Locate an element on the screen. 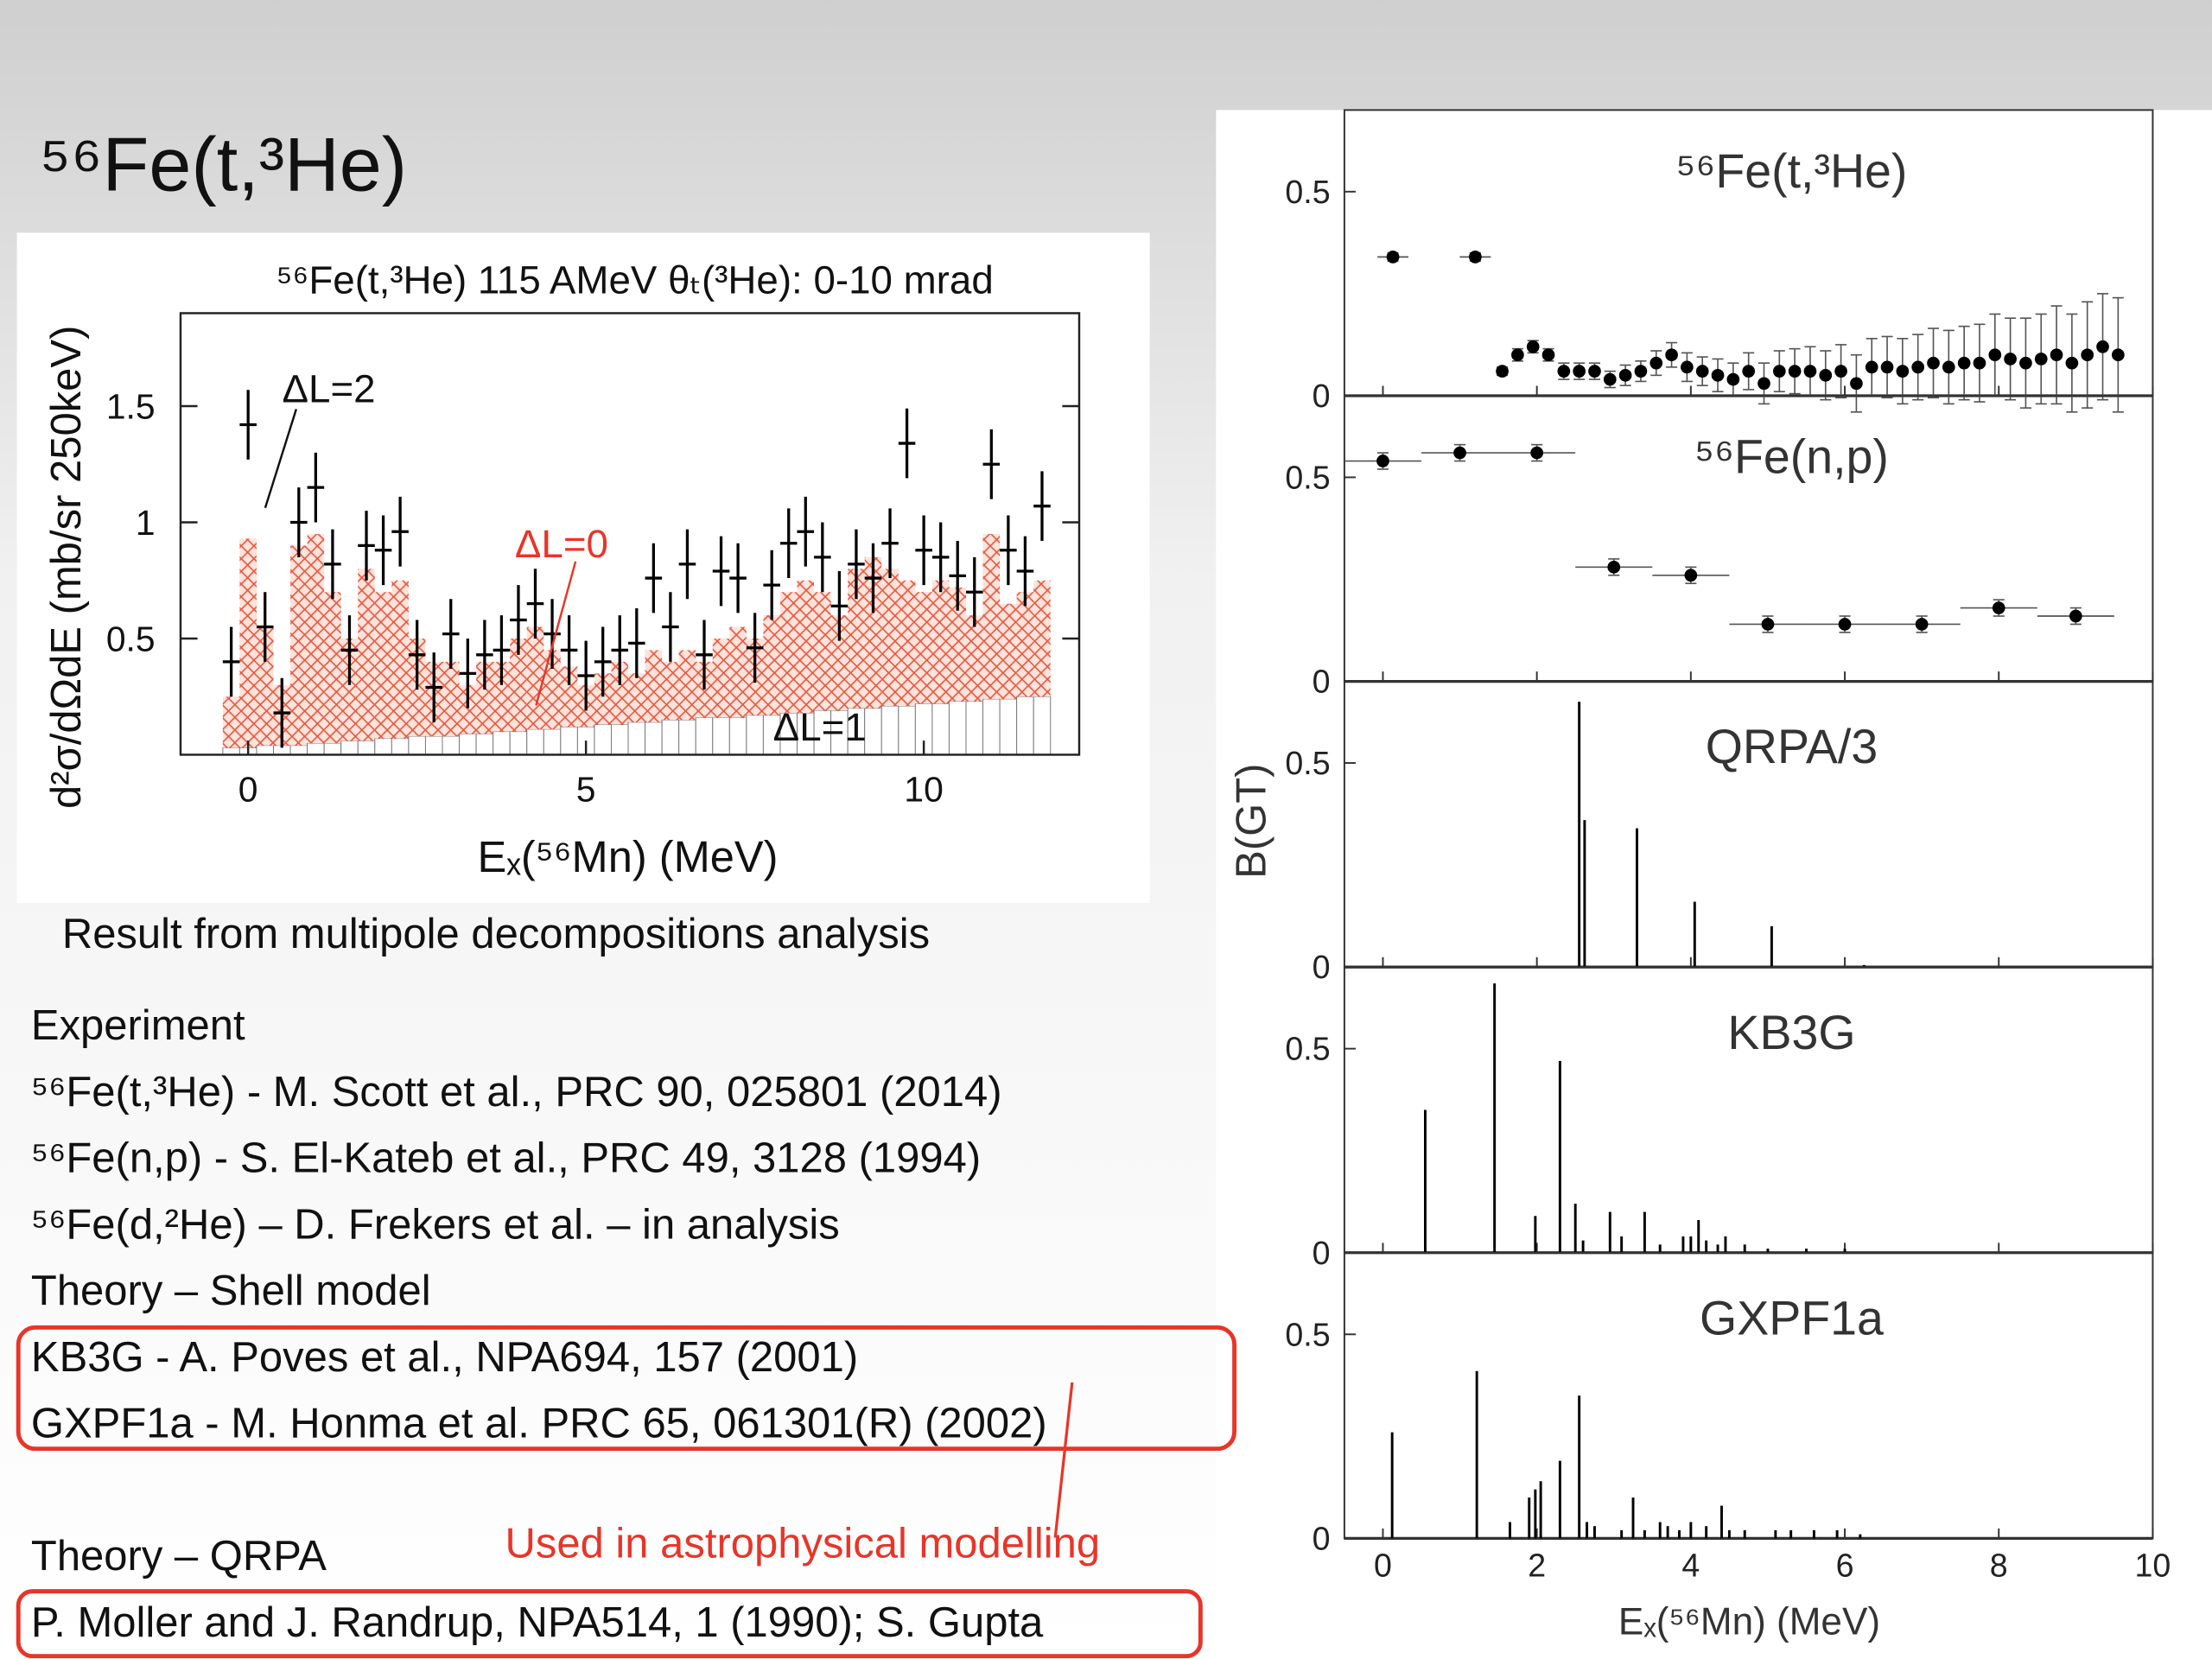 The image size is (2212, 1659). annotation-pointer is located at coordinates (281, 459).